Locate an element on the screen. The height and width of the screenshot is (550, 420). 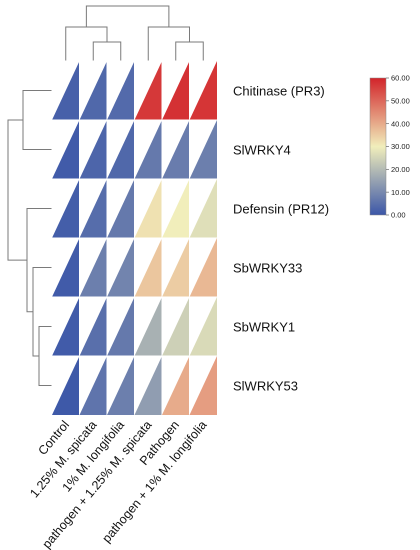
cell-sbwrky1-1-m-longifolia is located at coordinates (121, 326).